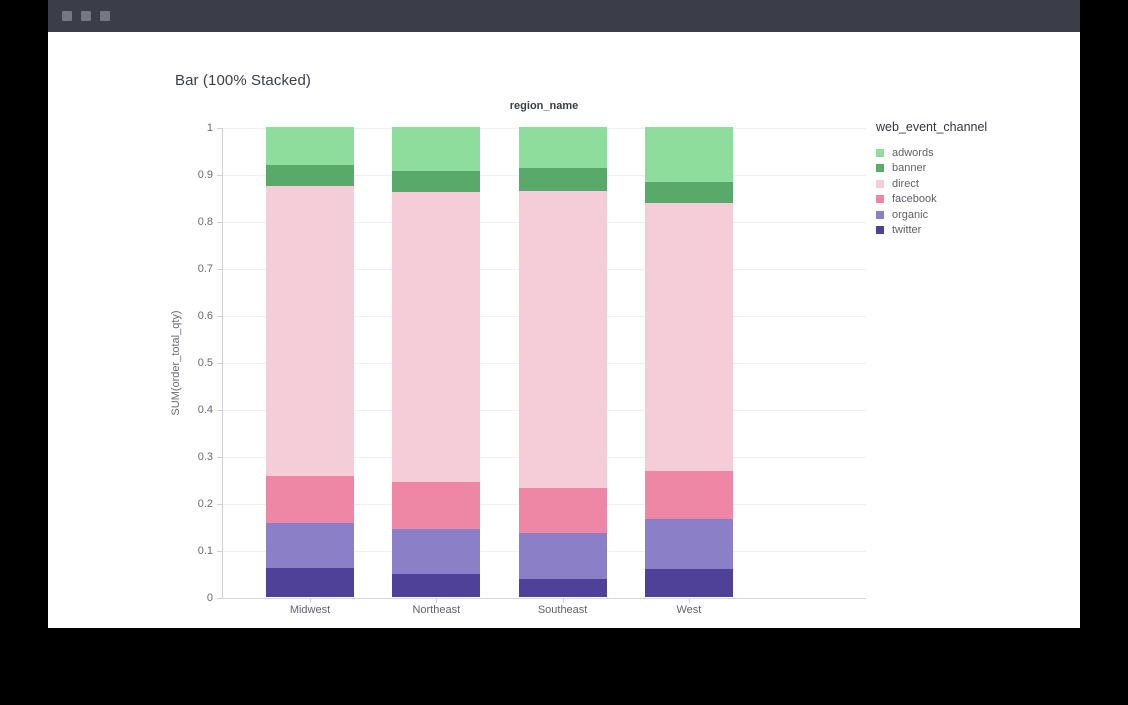  What do you see at coordinates (932, 127) in the screenshot?
I see `legend-title: web_event_channel` at bounding box center [932, 127].